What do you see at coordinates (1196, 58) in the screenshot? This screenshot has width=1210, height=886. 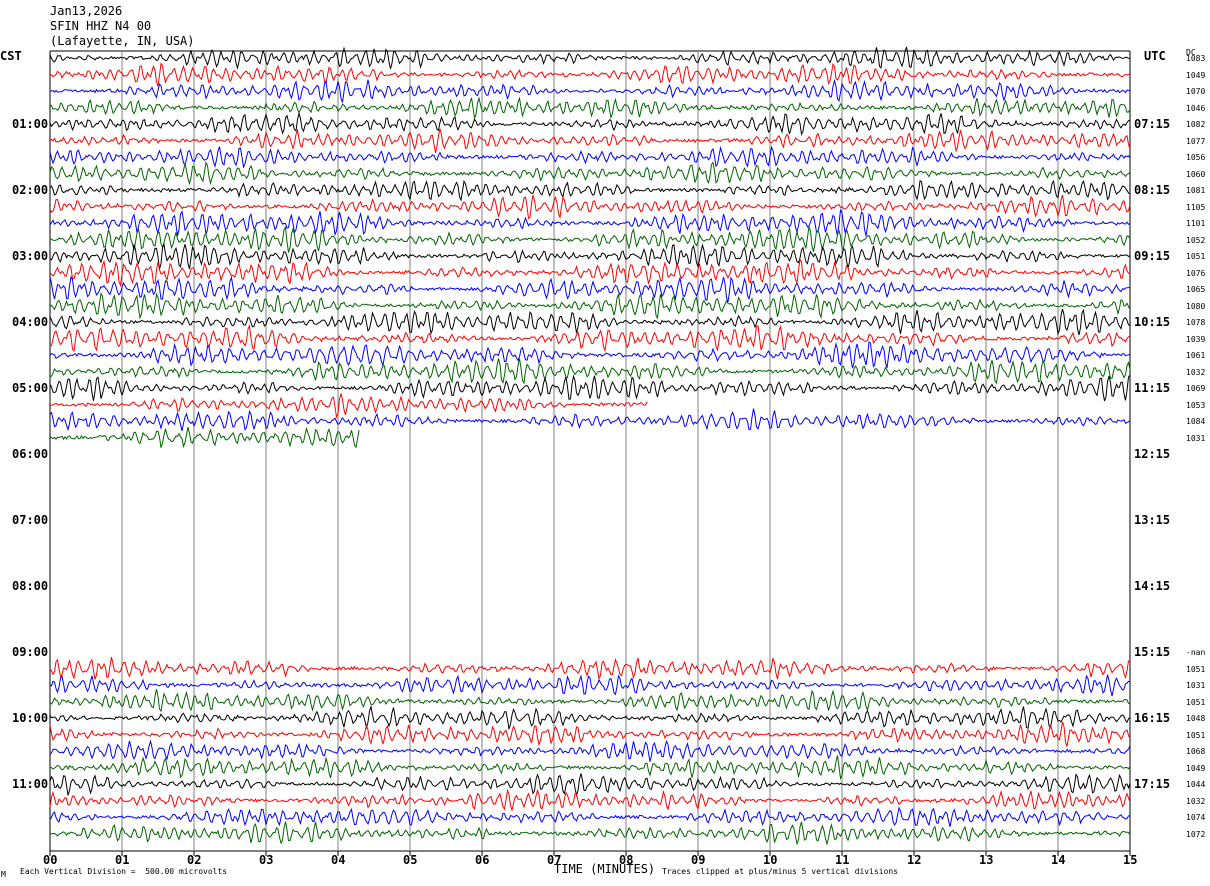 I see `dc-offset-label: 1083` at bounding box center [1196, 58].